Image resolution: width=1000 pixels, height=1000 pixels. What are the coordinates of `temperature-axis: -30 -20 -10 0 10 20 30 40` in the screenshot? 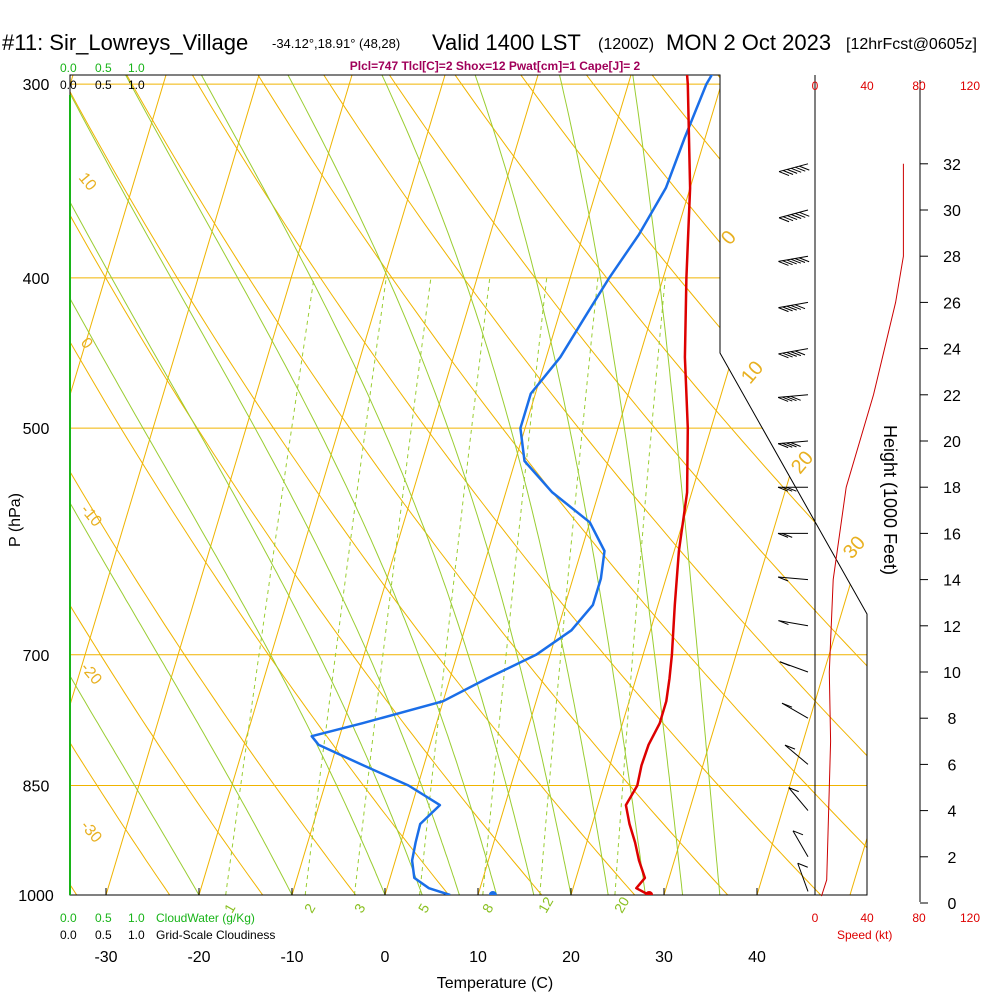 It's located at (430, 927).